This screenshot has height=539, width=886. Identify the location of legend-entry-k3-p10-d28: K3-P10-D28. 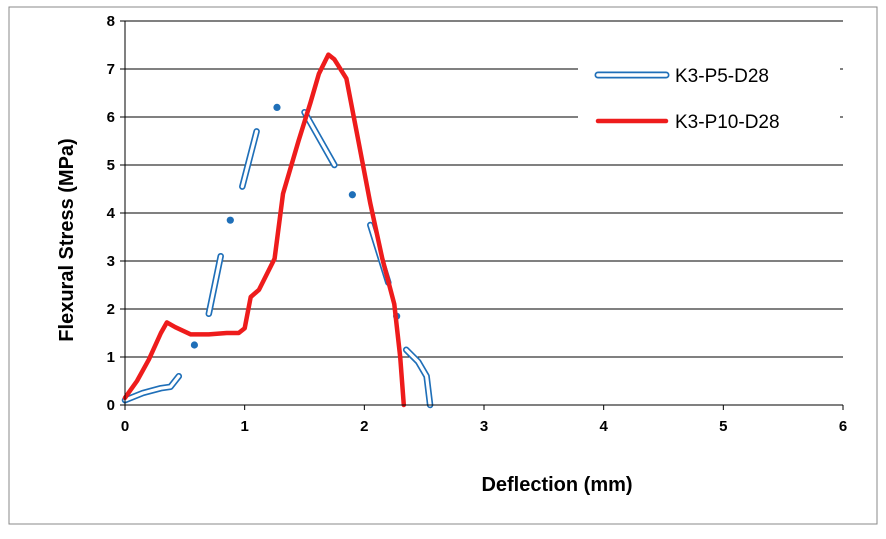
(687, 122).